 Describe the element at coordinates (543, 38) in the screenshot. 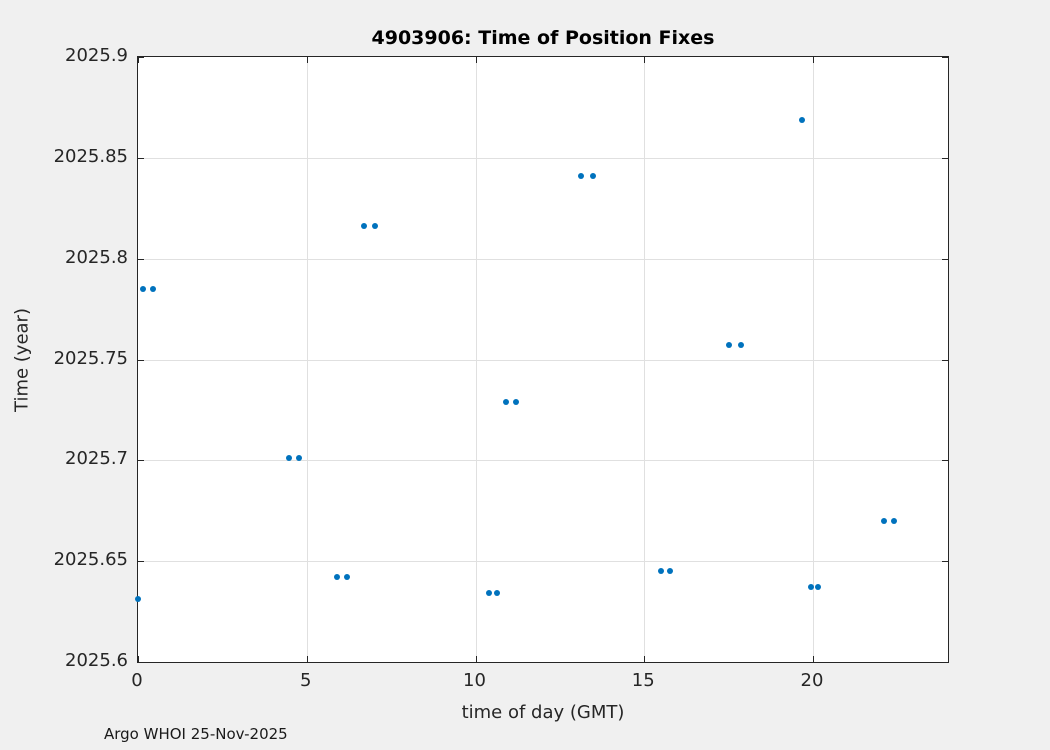

I see `chart-title: 4903906: Time of Position Fixes` at that location.